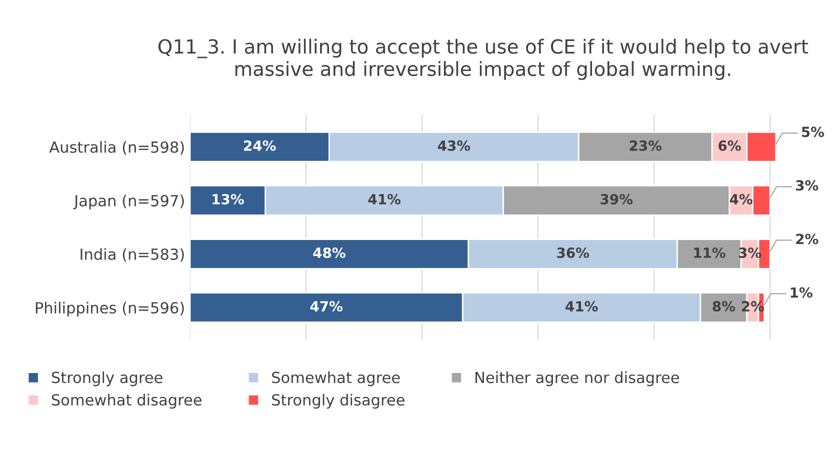 The image size is (837, 459). What do you see at coordinates (127, 401) in the screenshot?
I see `legend-label: Somewhat disagree` at bounding box center [127, 401].